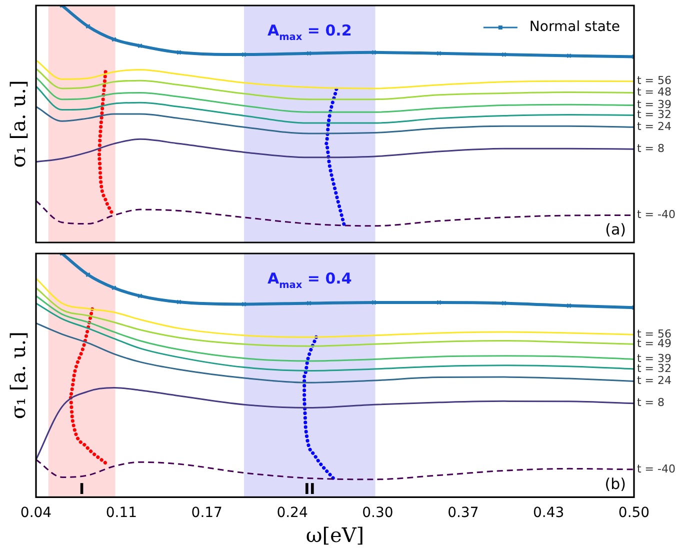  I want to click on annotation: (a), so click(615, 229).